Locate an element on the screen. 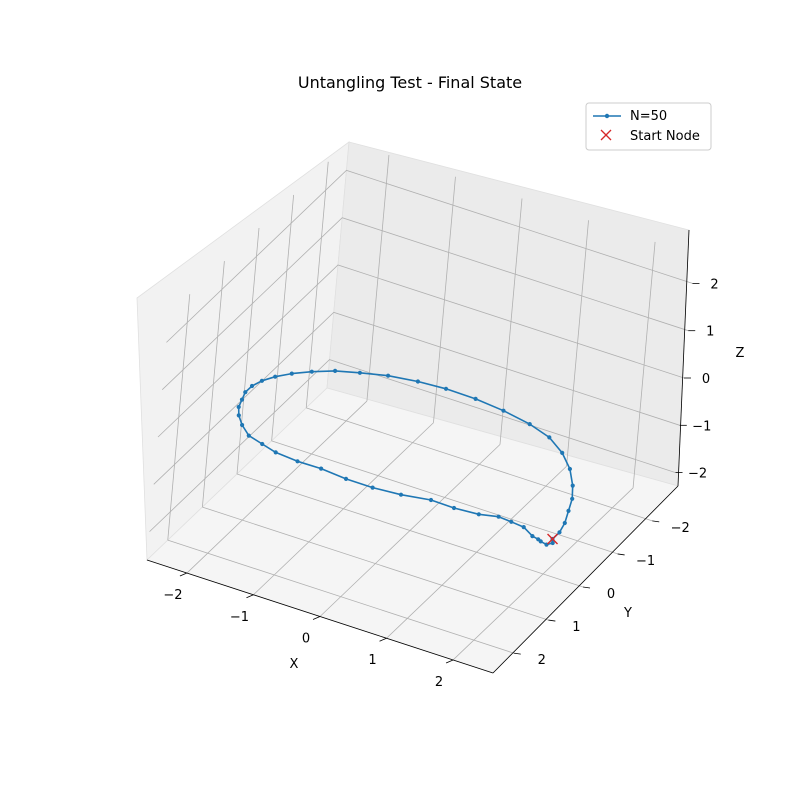  y-tick-label: 2 is located at coordinates (542, 660).